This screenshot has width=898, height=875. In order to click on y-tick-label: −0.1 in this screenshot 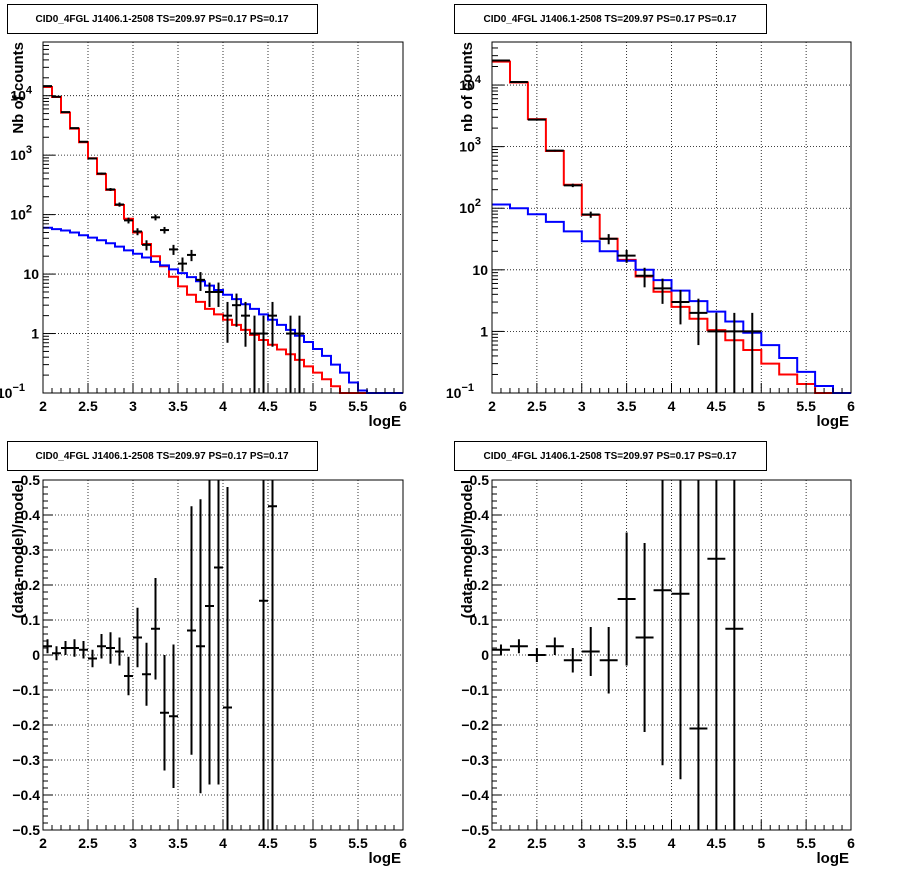, I will do `click(26, 690)`.